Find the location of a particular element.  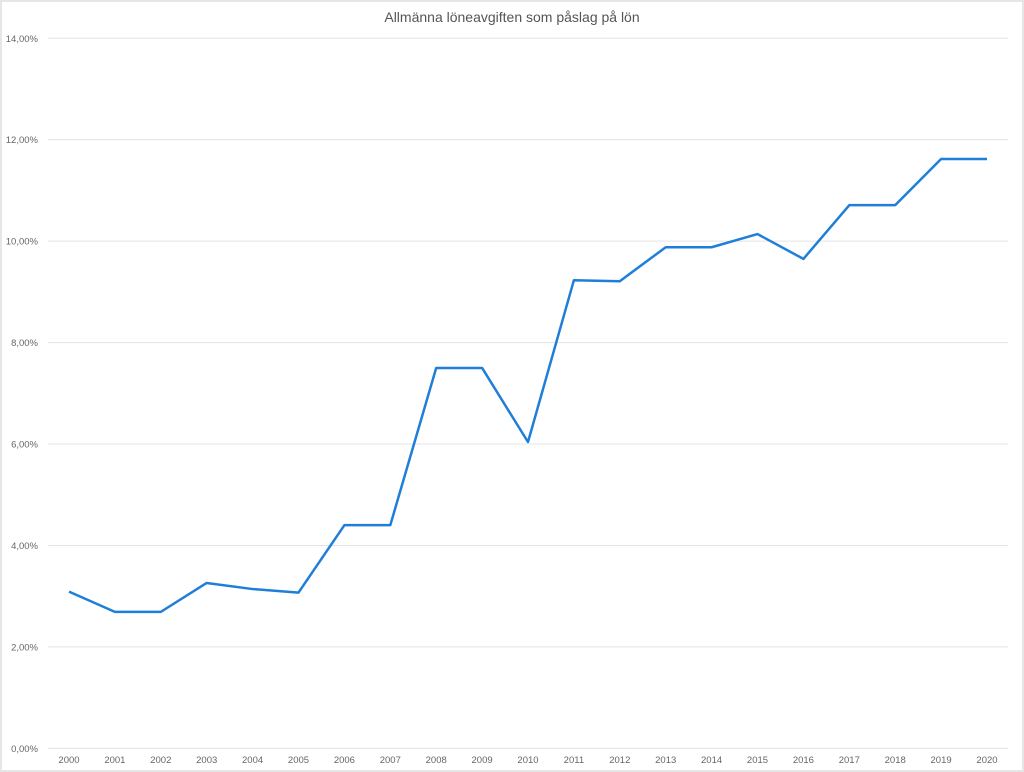

x-tick-label: 2015 is located at coordinates (757, 760).